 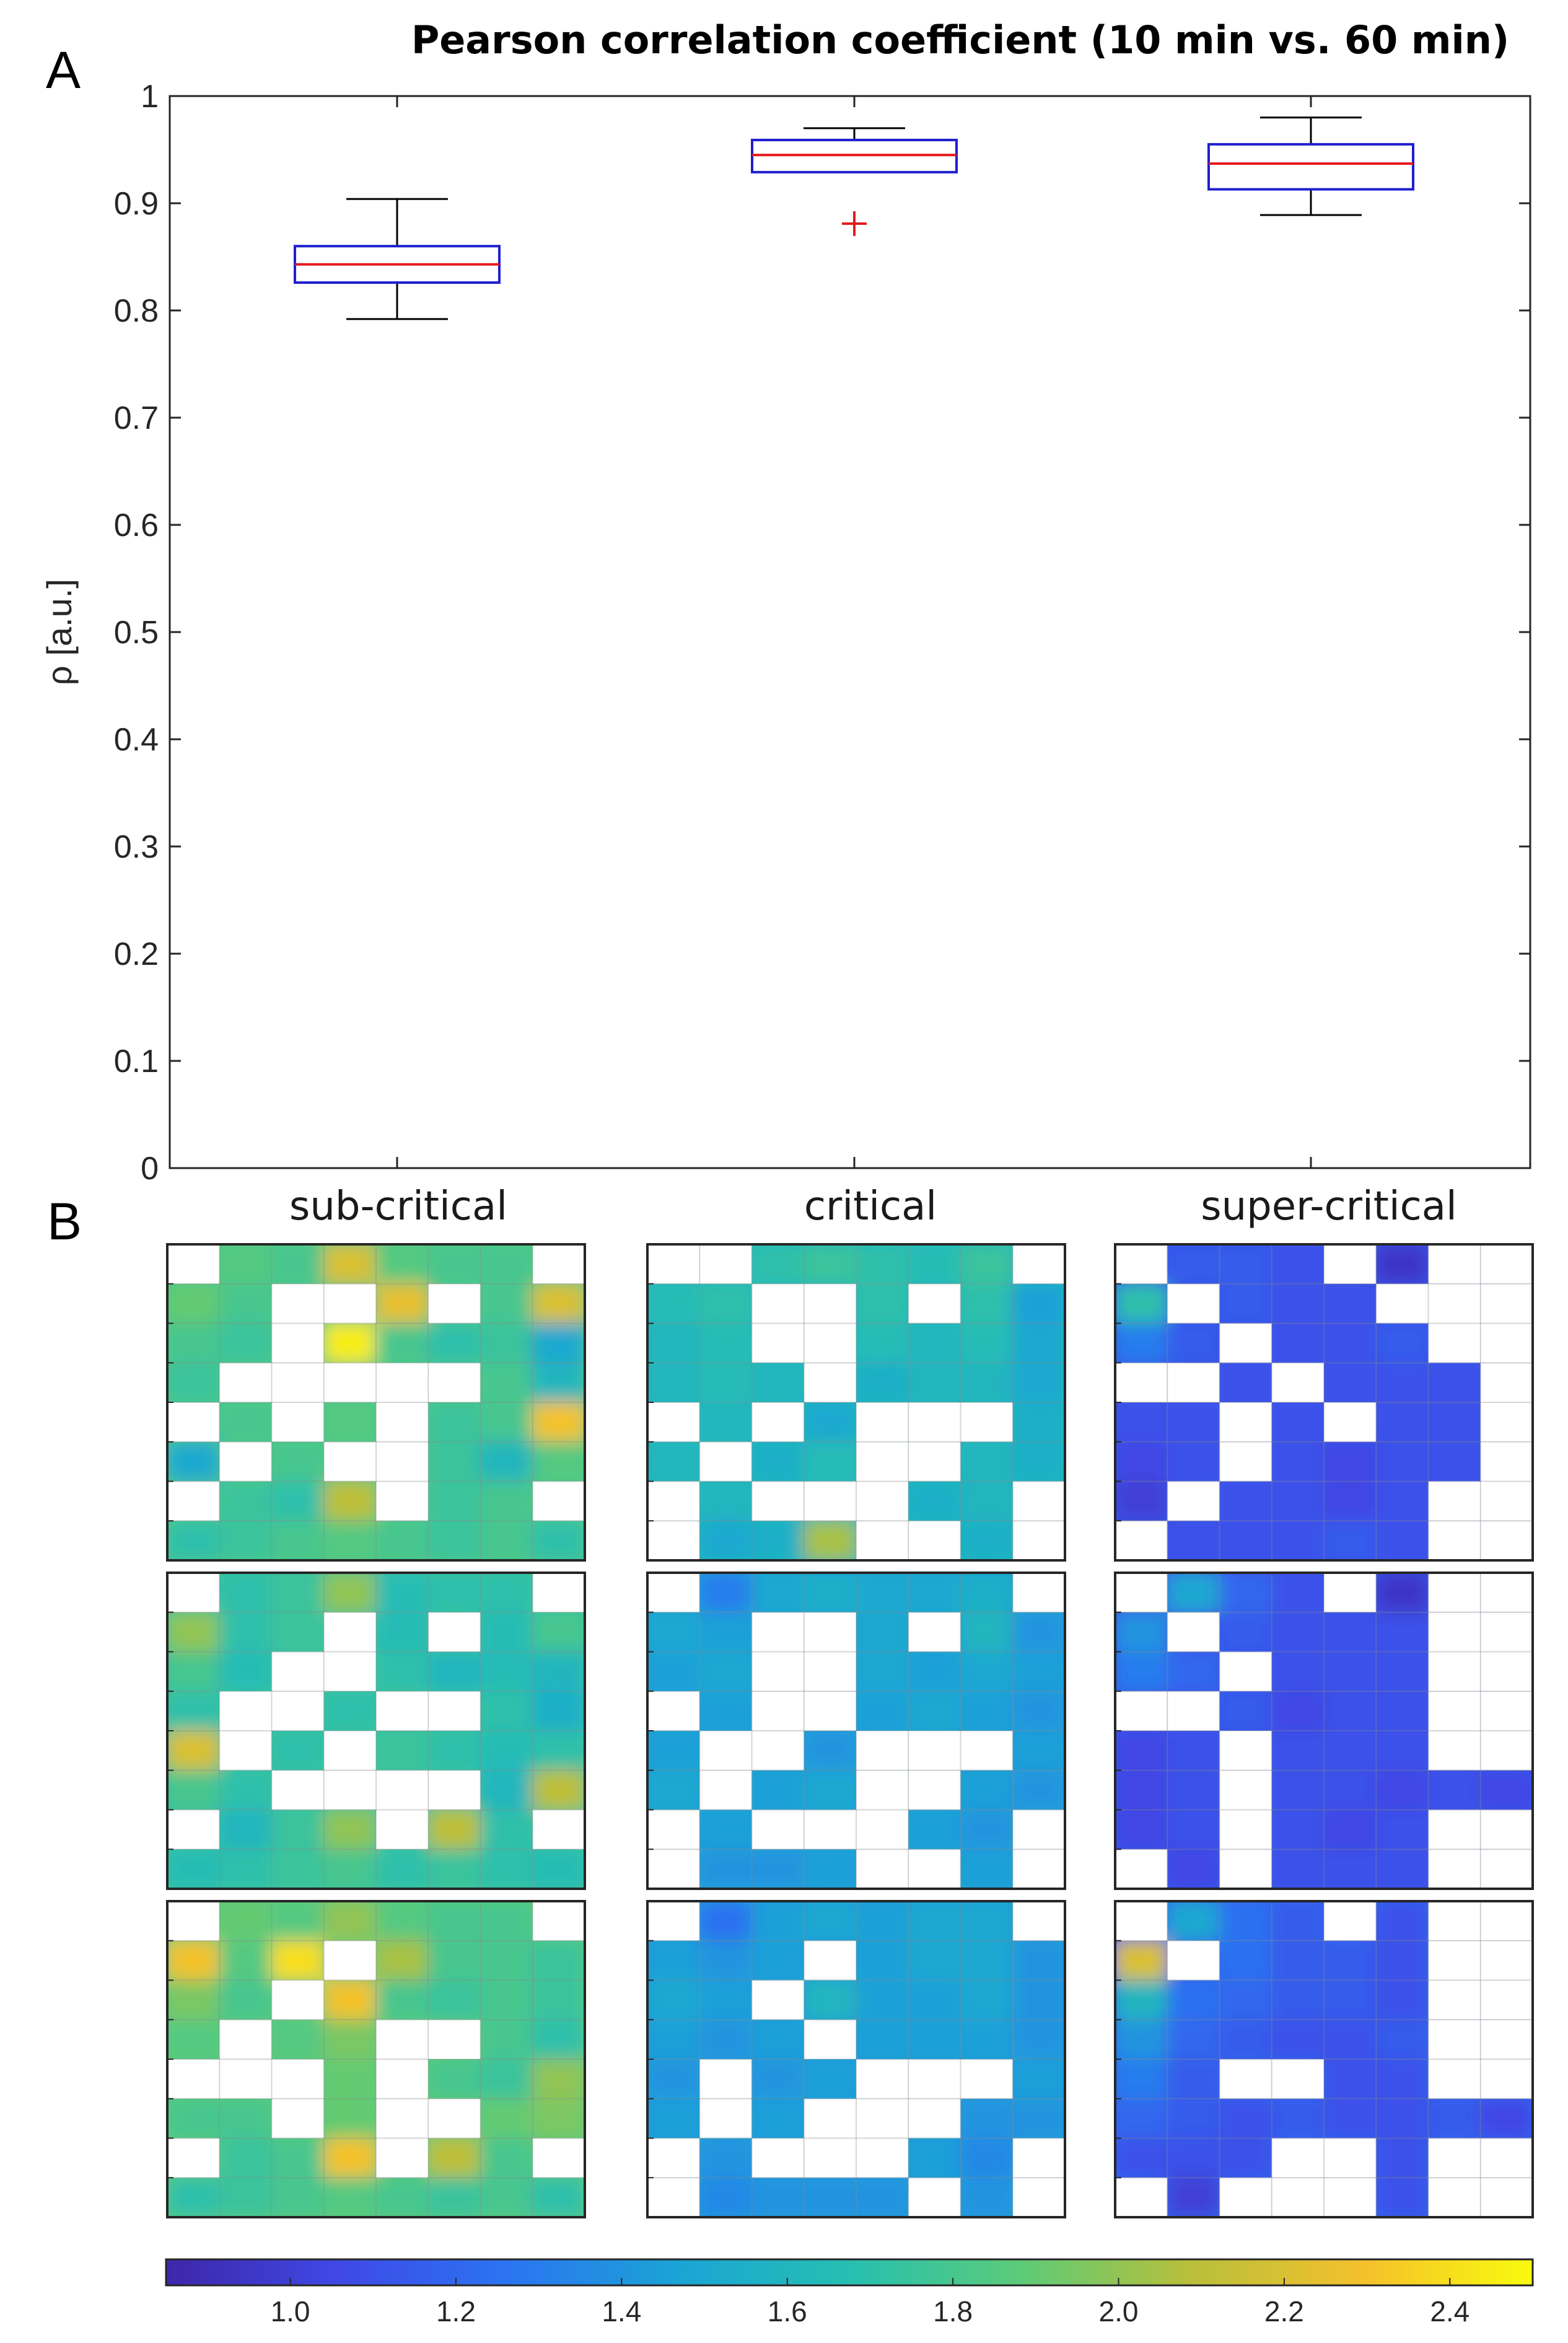 What do you see at coordinates (136, 740) in the screenshot?
I see `y-tick-label: 0.4` at bounding box center [136, 740].